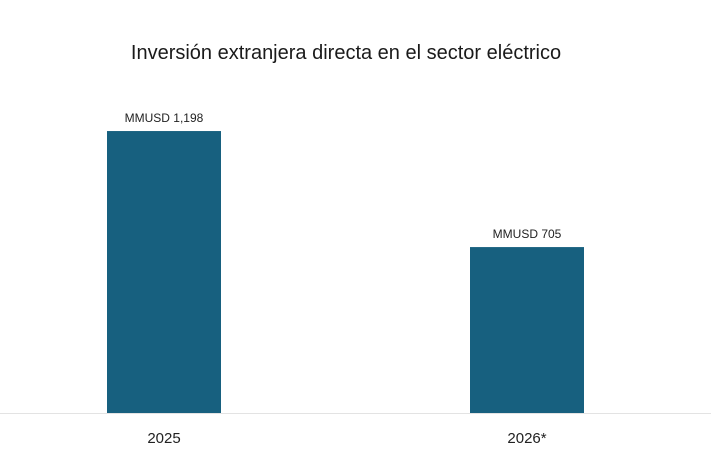 The width and height of the screenshot is (728, 461). What do you see at coordinates (526, 438) in the screenshot?
I see `x-tick-label: 2026*` at bounding box center [526, 438].